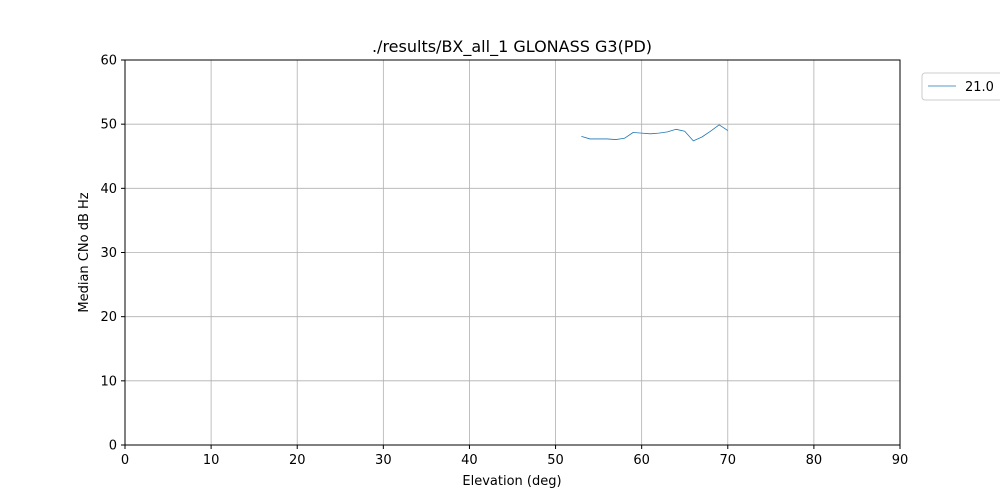 The height and width of the screenshot is (500, 1000). What do you see at coordinates (469, 460) in the screenshot?
I see `x-tick-label: 40` at bounding box center [469, 460].